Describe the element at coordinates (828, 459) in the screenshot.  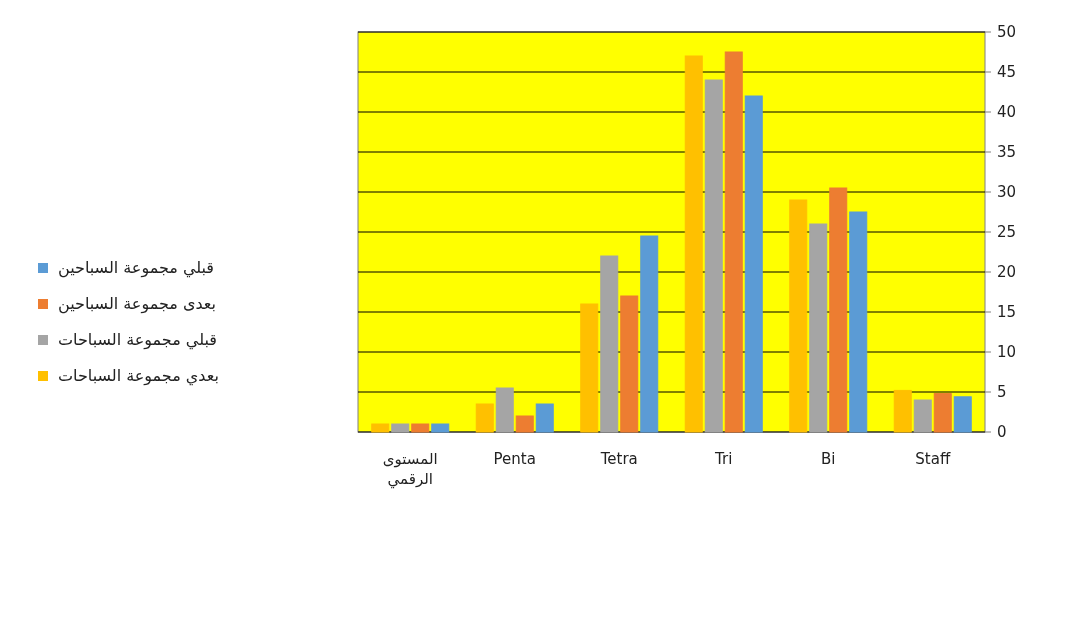
I see `x-tick-label: Bi` at that location.